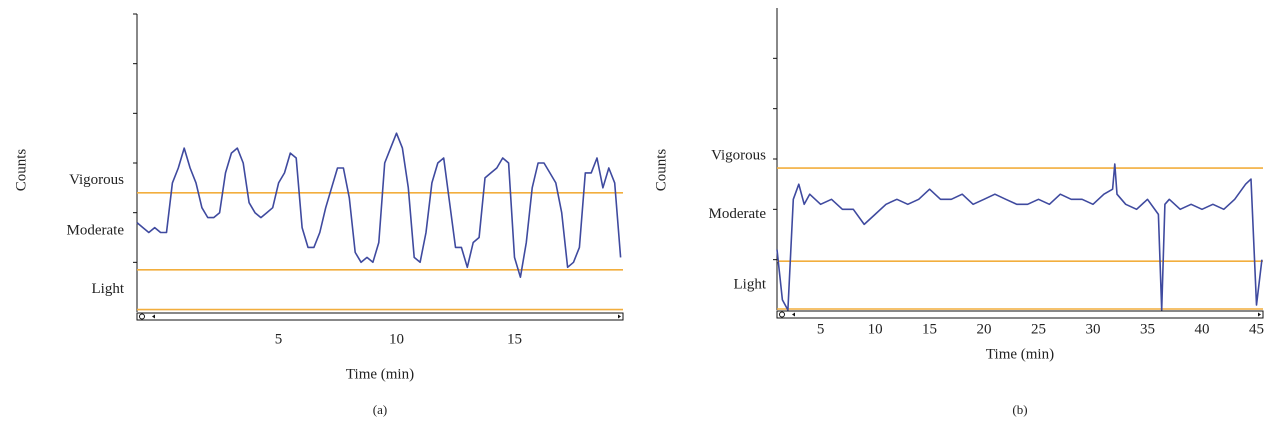  I want to click on caption: (b), so click(1019, 409).